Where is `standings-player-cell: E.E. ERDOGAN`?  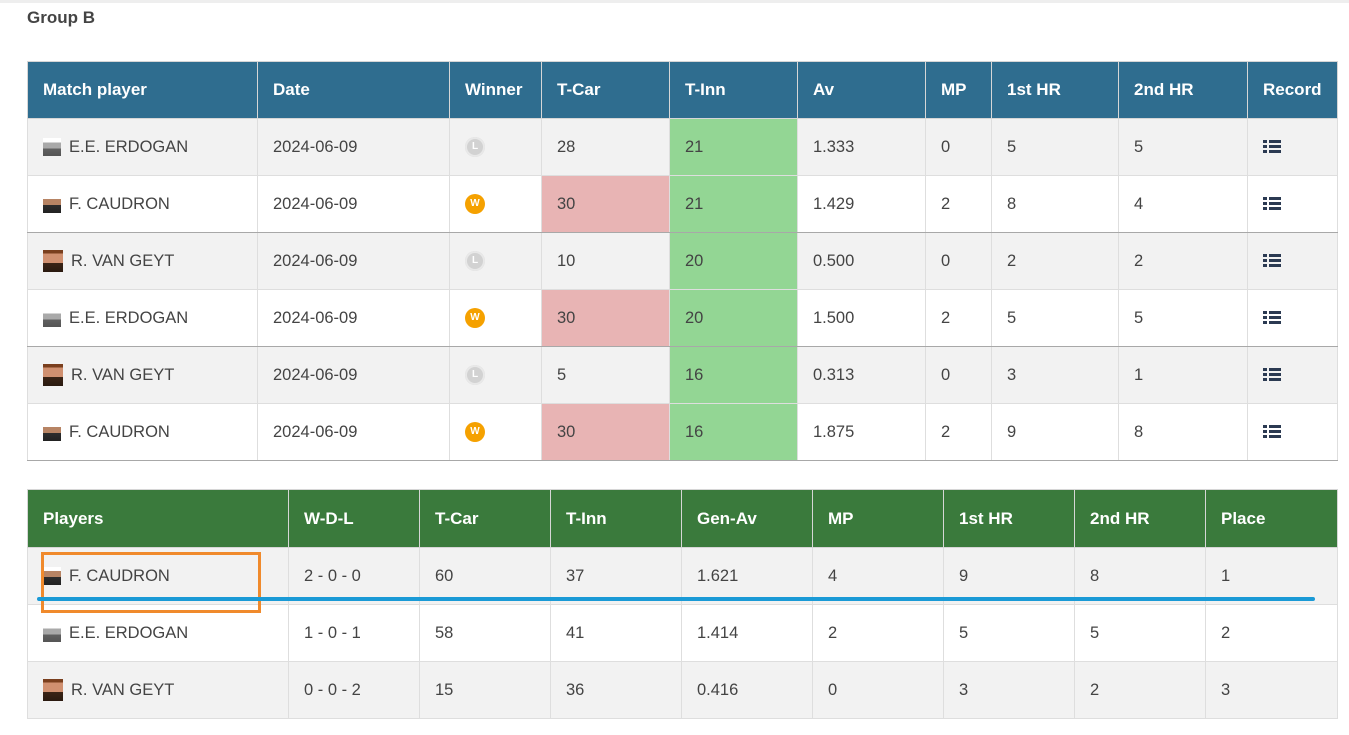 standings-player-cell: E.E. ERDOGAN is located at coordinates (158, 633).